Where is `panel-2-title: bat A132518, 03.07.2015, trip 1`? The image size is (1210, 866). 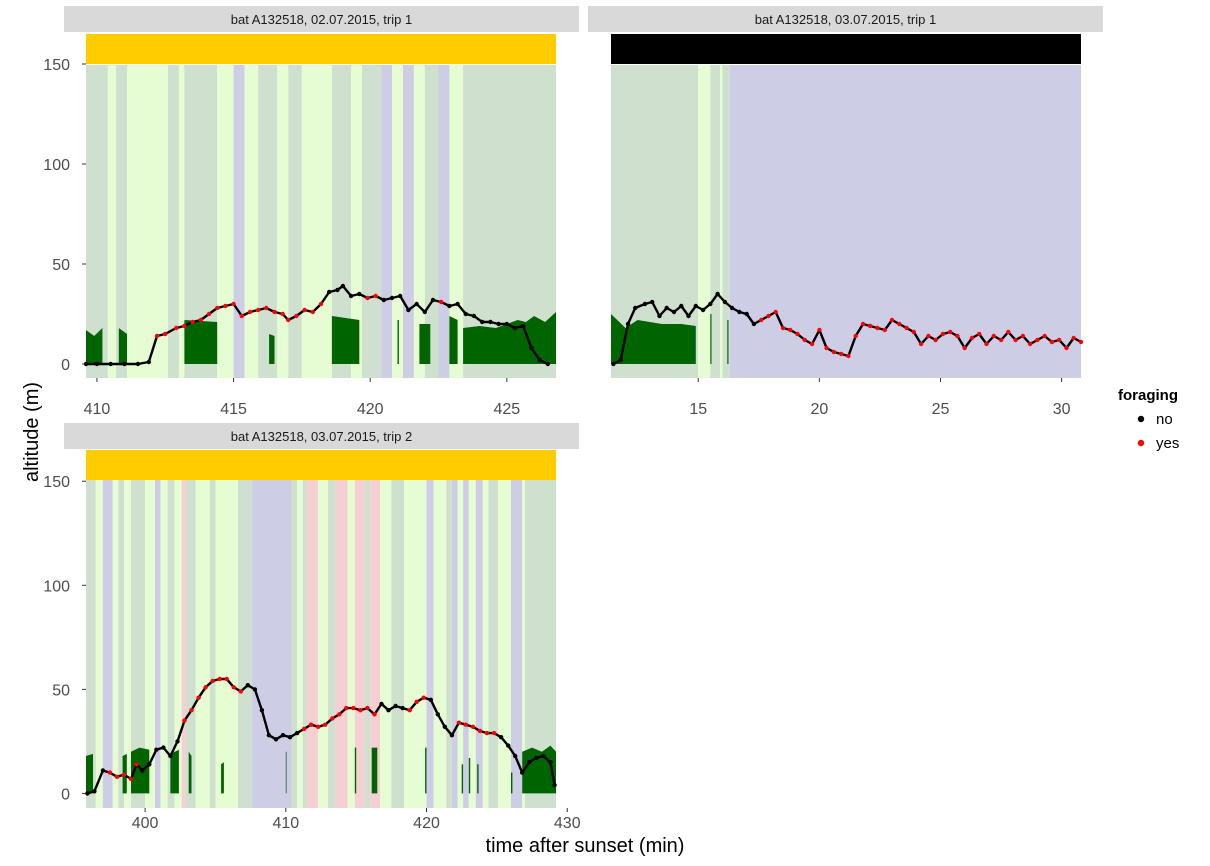 panel-2-title: bat A132518, 03.07.2015, trip 1 is located at coordinates (845, 19).